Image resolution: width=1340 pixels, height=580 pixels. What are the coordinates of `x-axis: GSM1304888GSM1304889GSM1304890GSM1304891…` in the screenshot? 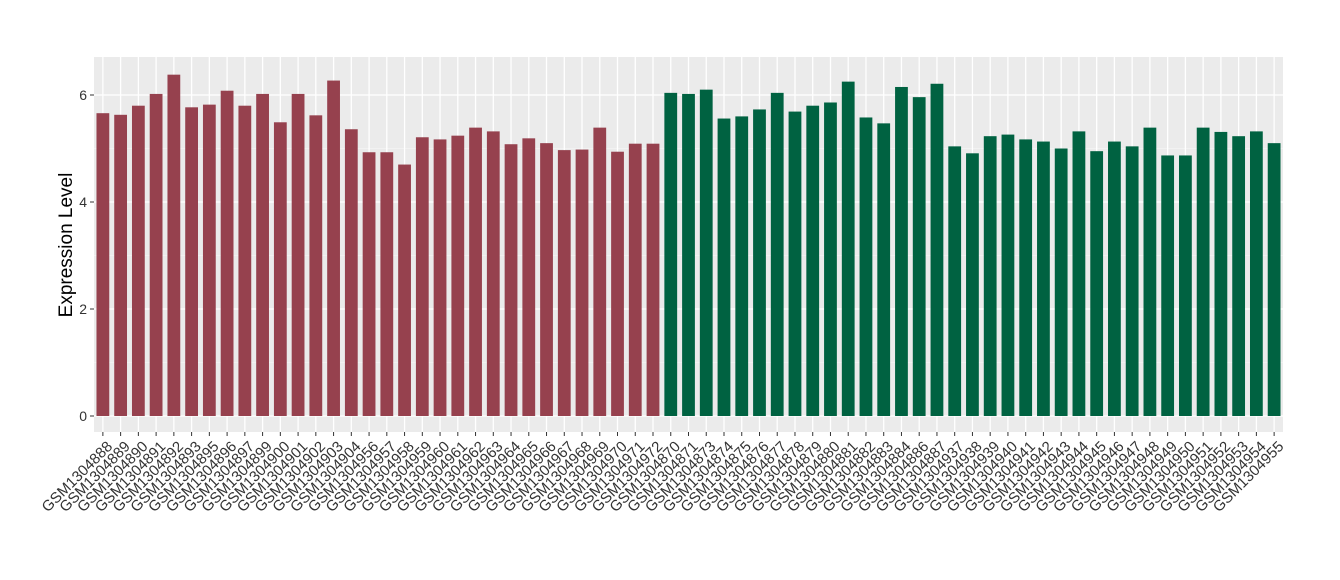 It's located at (663, 474).